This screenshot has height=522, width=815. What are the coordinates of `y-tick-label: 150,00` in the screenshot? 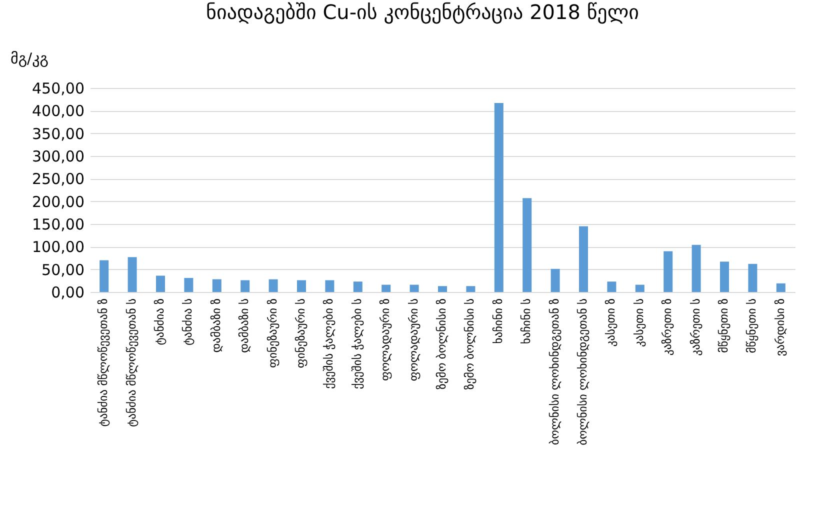 It's located at (58, 225).